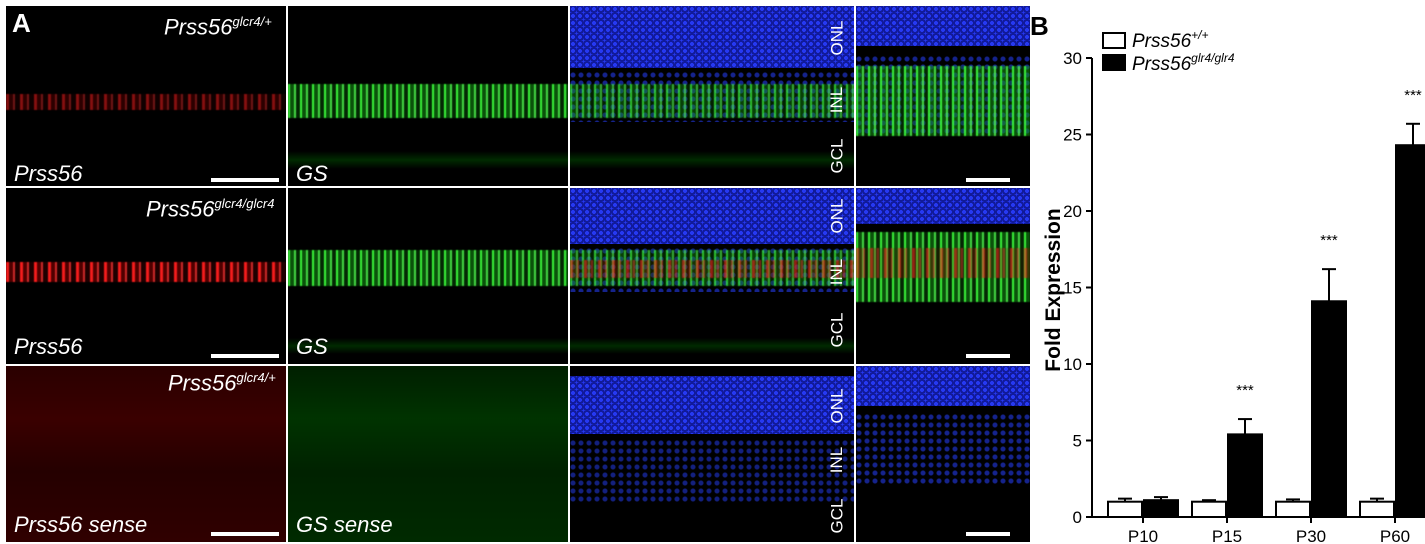  I want to click on row1-green-tile: GS, so click(428, 96).